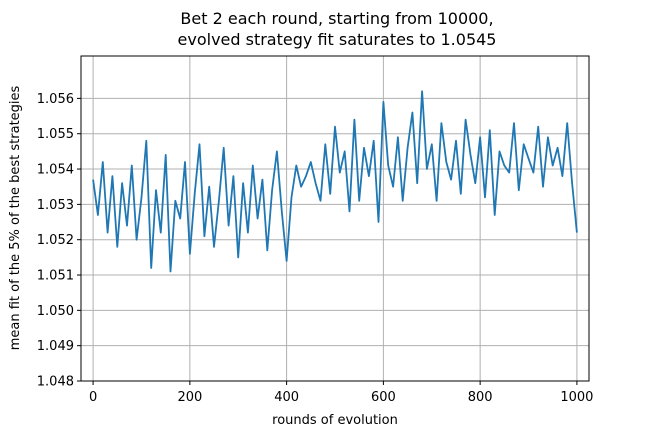  I want to click on y-tick-label: 1.049, so click(55, 346).